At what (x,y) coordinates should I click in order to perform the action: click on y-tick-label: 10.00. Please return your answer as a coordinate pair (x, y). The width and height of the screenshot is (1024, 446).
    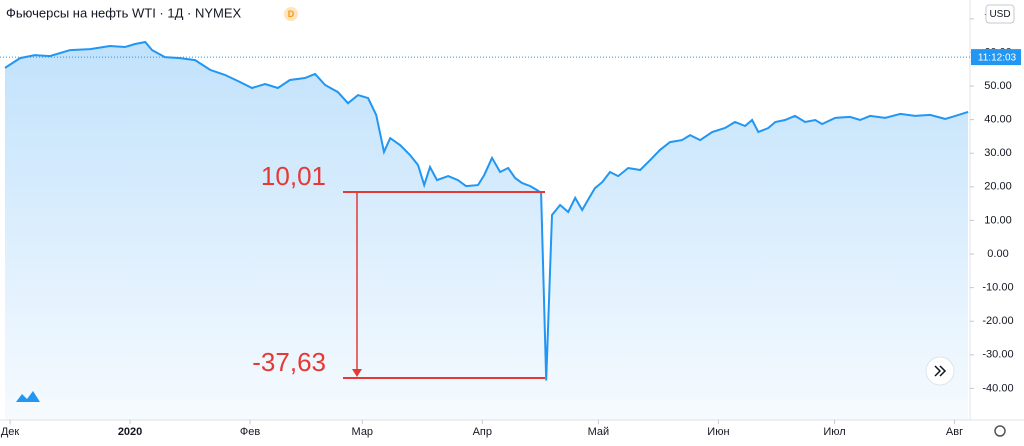
    Looking at the image, I should click on (998, 220).